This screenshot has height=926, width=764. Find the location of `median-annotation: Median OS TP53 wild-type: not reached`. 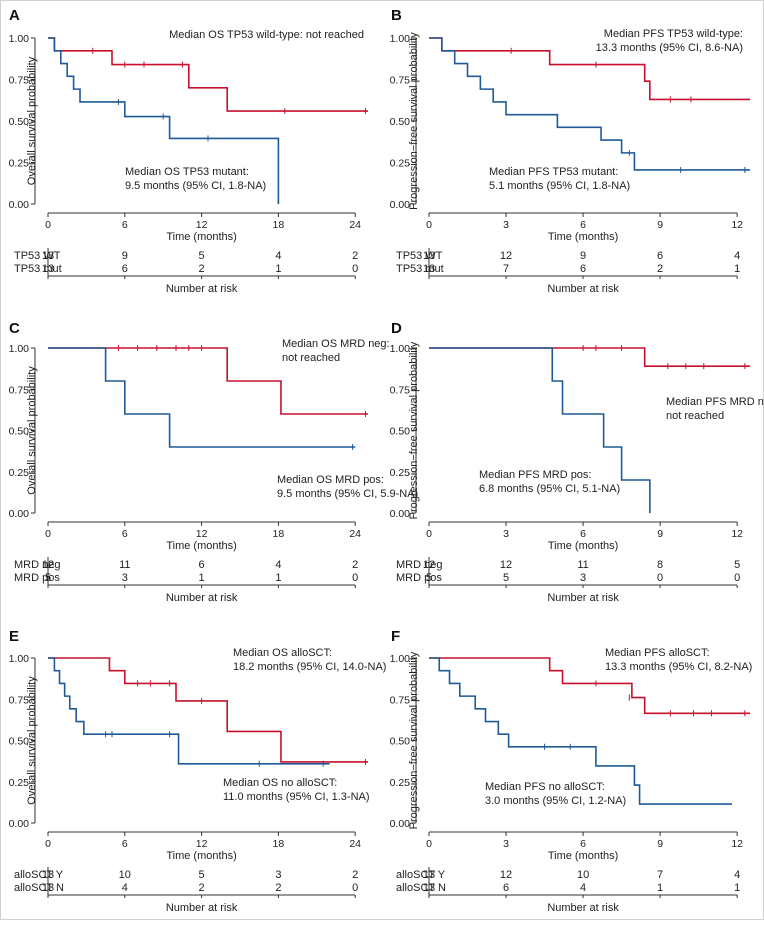

median-annotation: Median OS TP53 wild-type: not reached is located at coordinates (266, 35).